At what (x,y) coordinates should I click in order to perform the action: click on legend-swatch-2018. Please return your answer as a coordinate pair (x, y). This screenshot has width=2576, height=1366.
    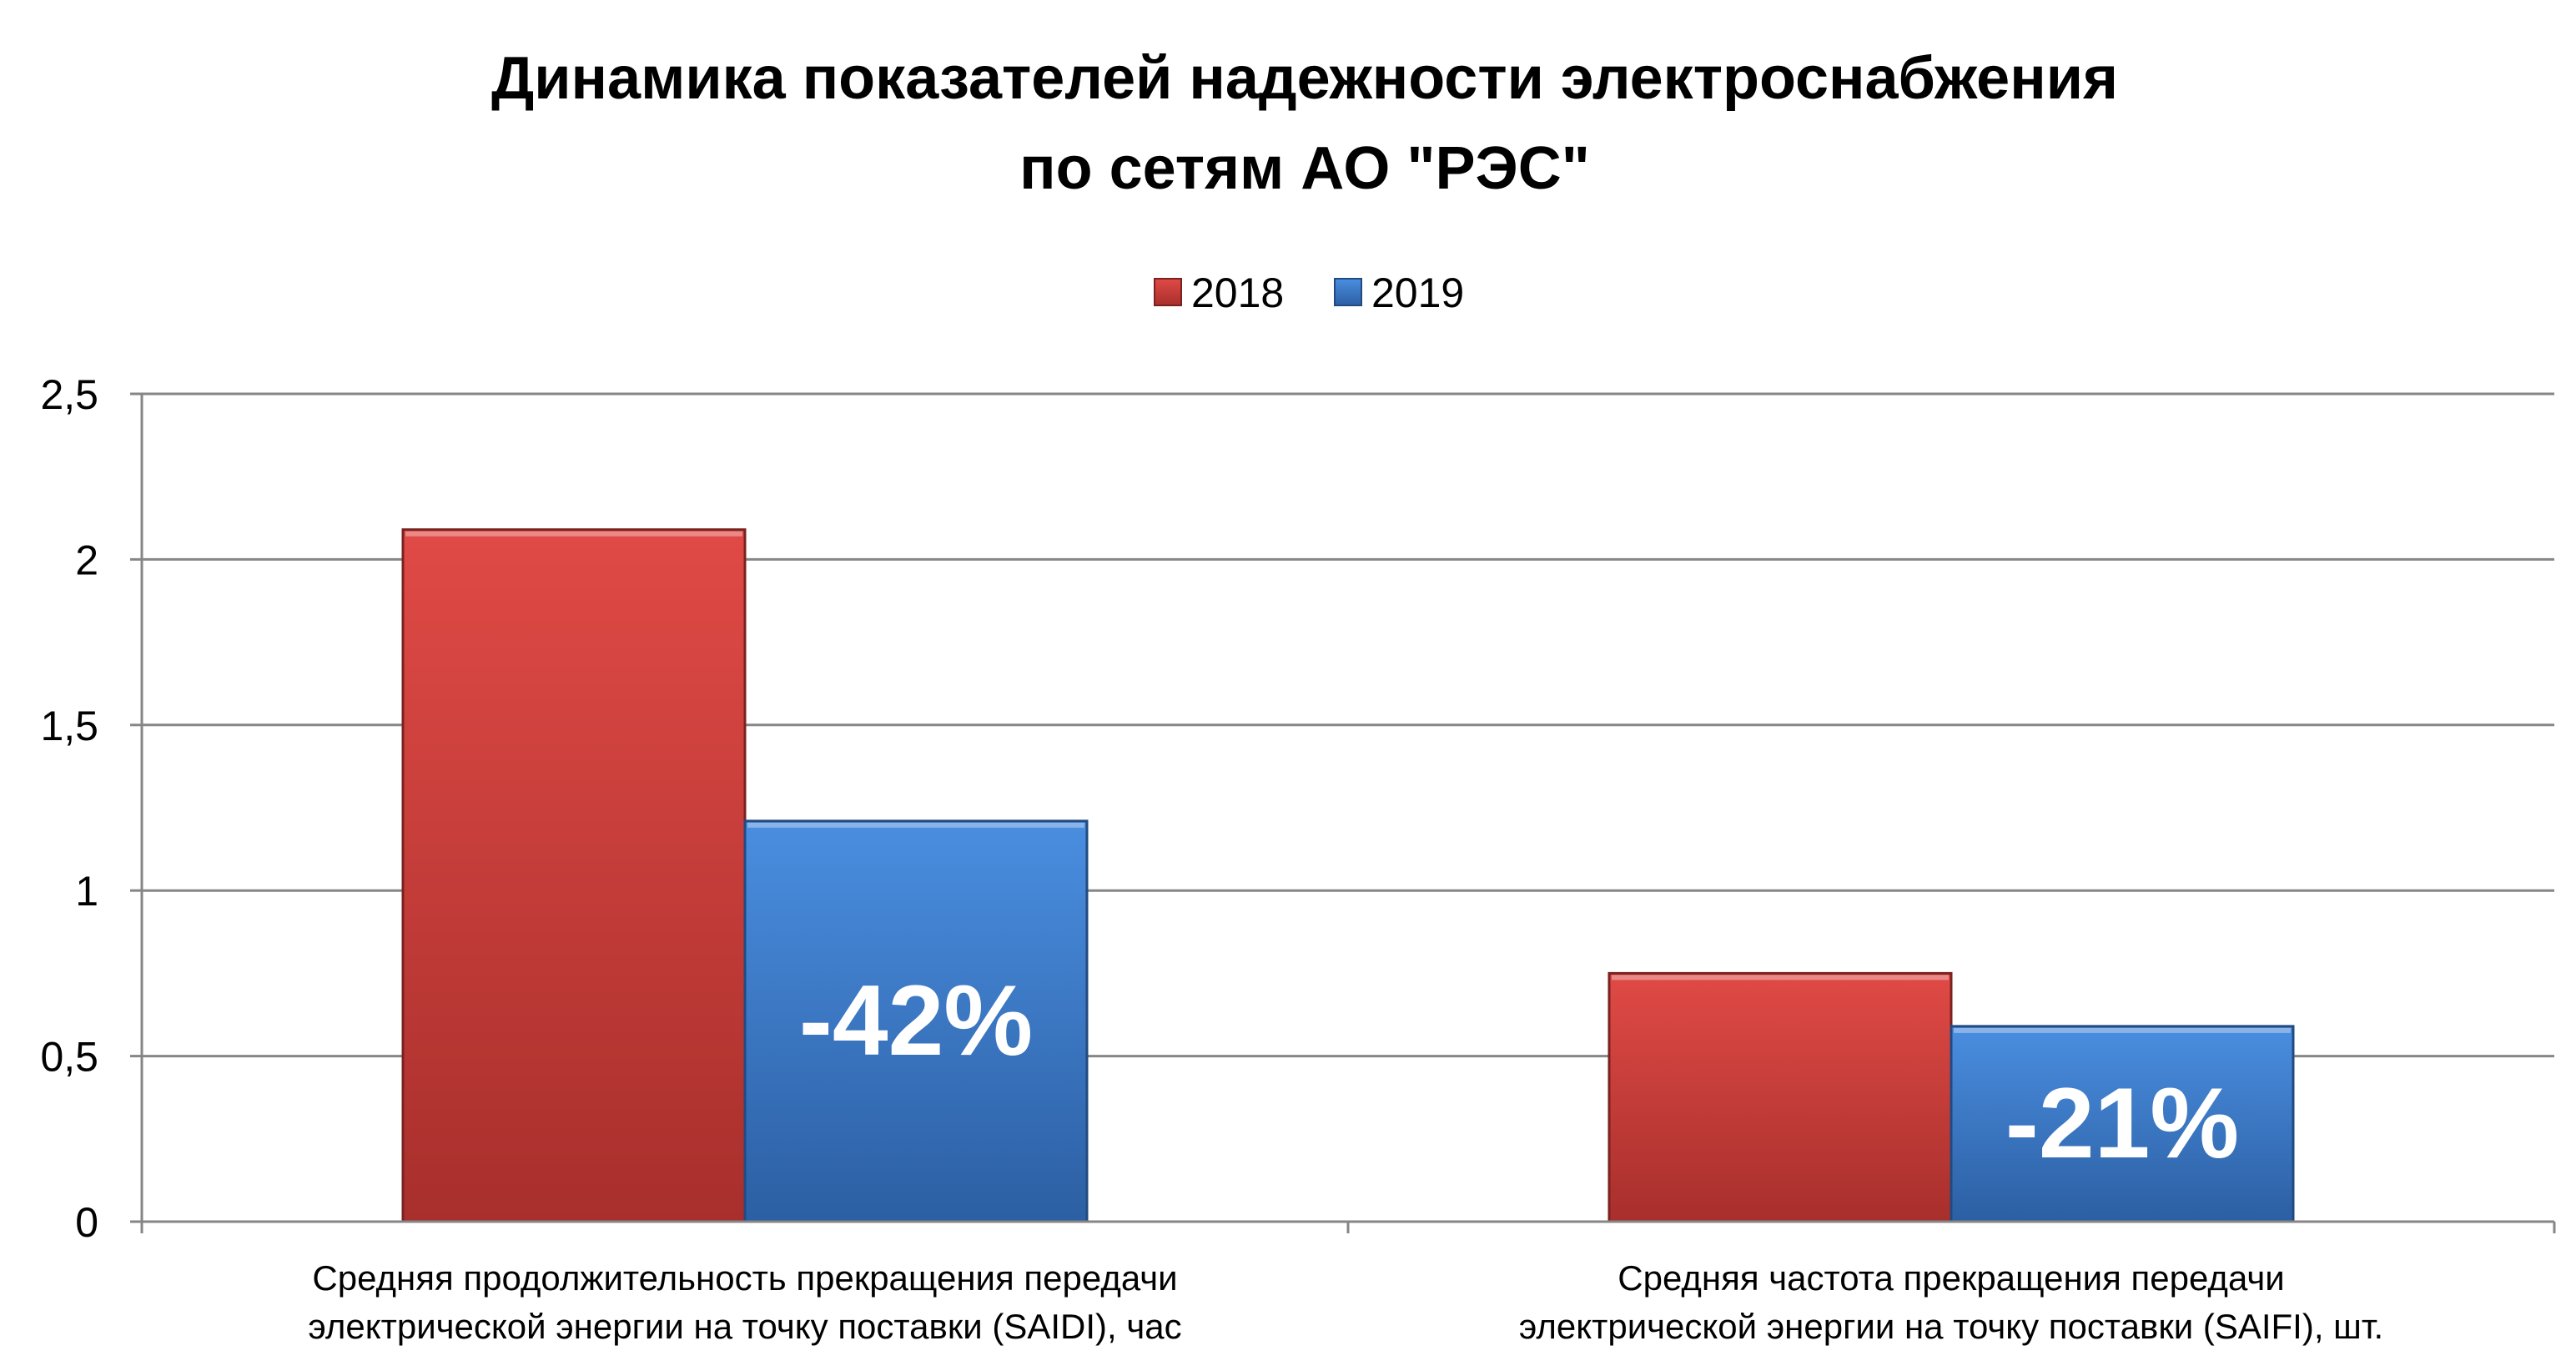
    Looking at the image, I should click on (1168, 292).